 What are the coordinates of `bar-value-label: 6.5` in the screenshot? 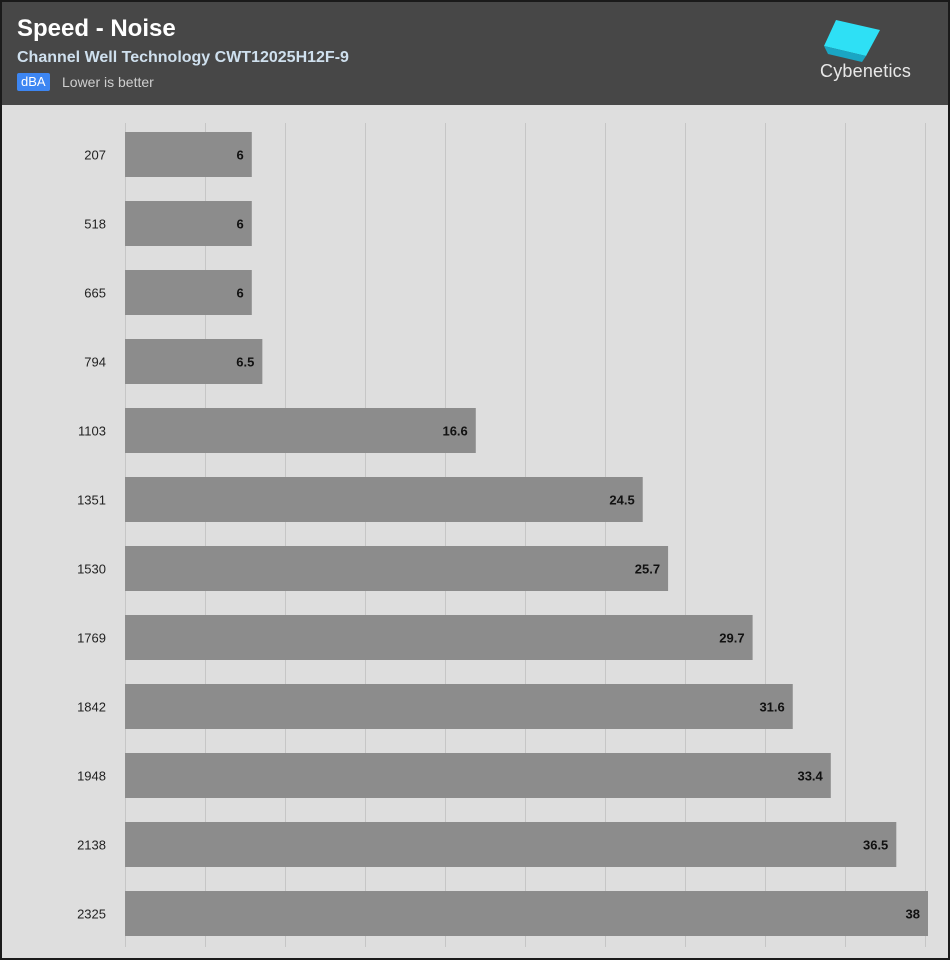 It's located at (245, 362).